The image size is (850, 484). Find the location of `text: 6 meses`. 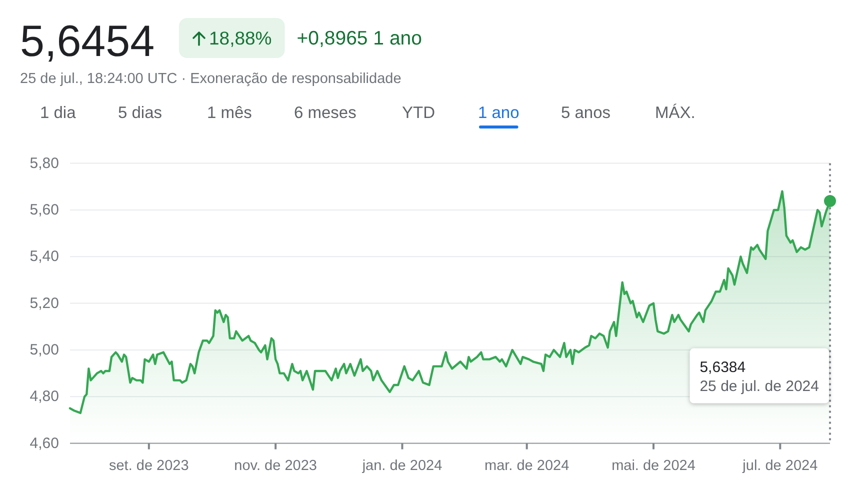

text: 6 meses is located at coordinates (325, 113).